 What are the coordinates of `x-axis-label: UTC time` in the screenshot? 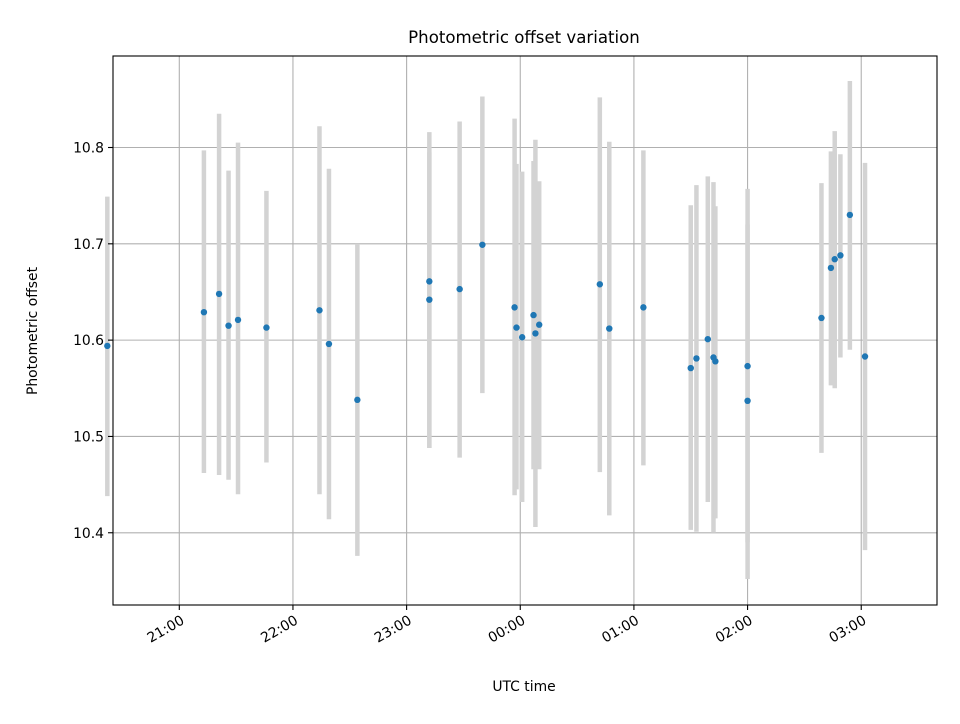 It's located at (523, 687).